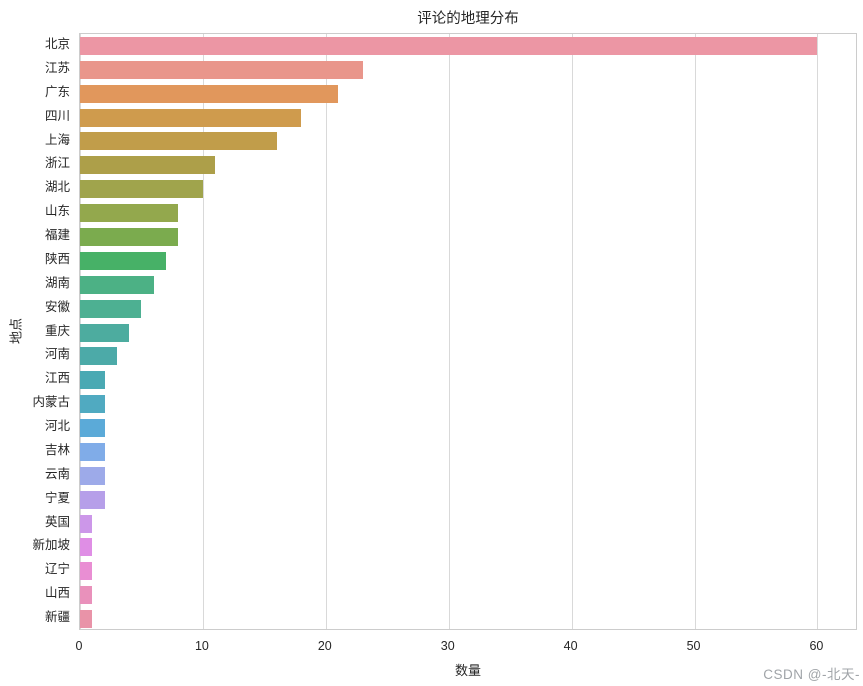 Image resolution: width=863 pixels, height=686 pixels. What do you see at coordinates (57, 91) in the screenshot?
I see `y-tick-label: 广东` at bounding box center [57, 91].